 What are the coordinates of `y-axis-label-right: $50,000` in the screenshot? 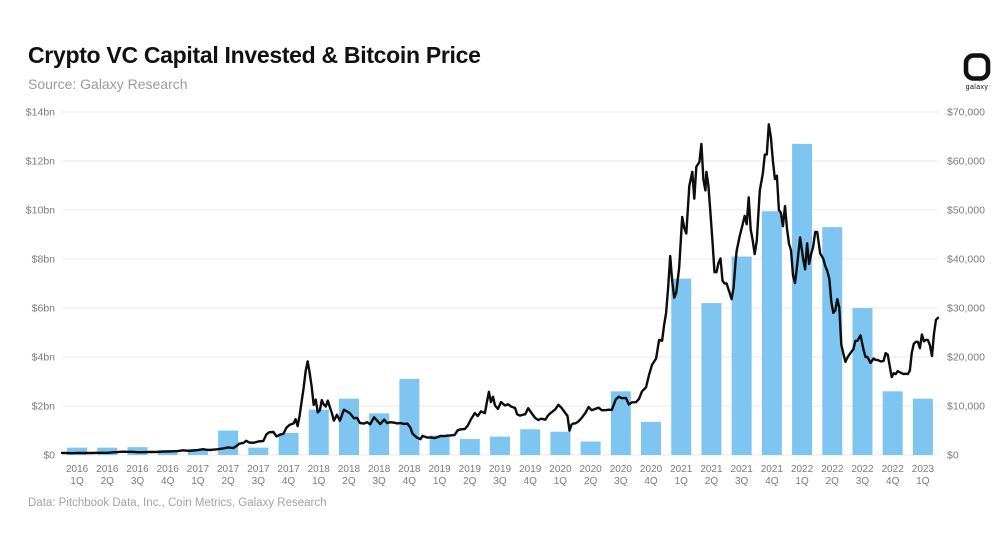 It's located at (966, 211).